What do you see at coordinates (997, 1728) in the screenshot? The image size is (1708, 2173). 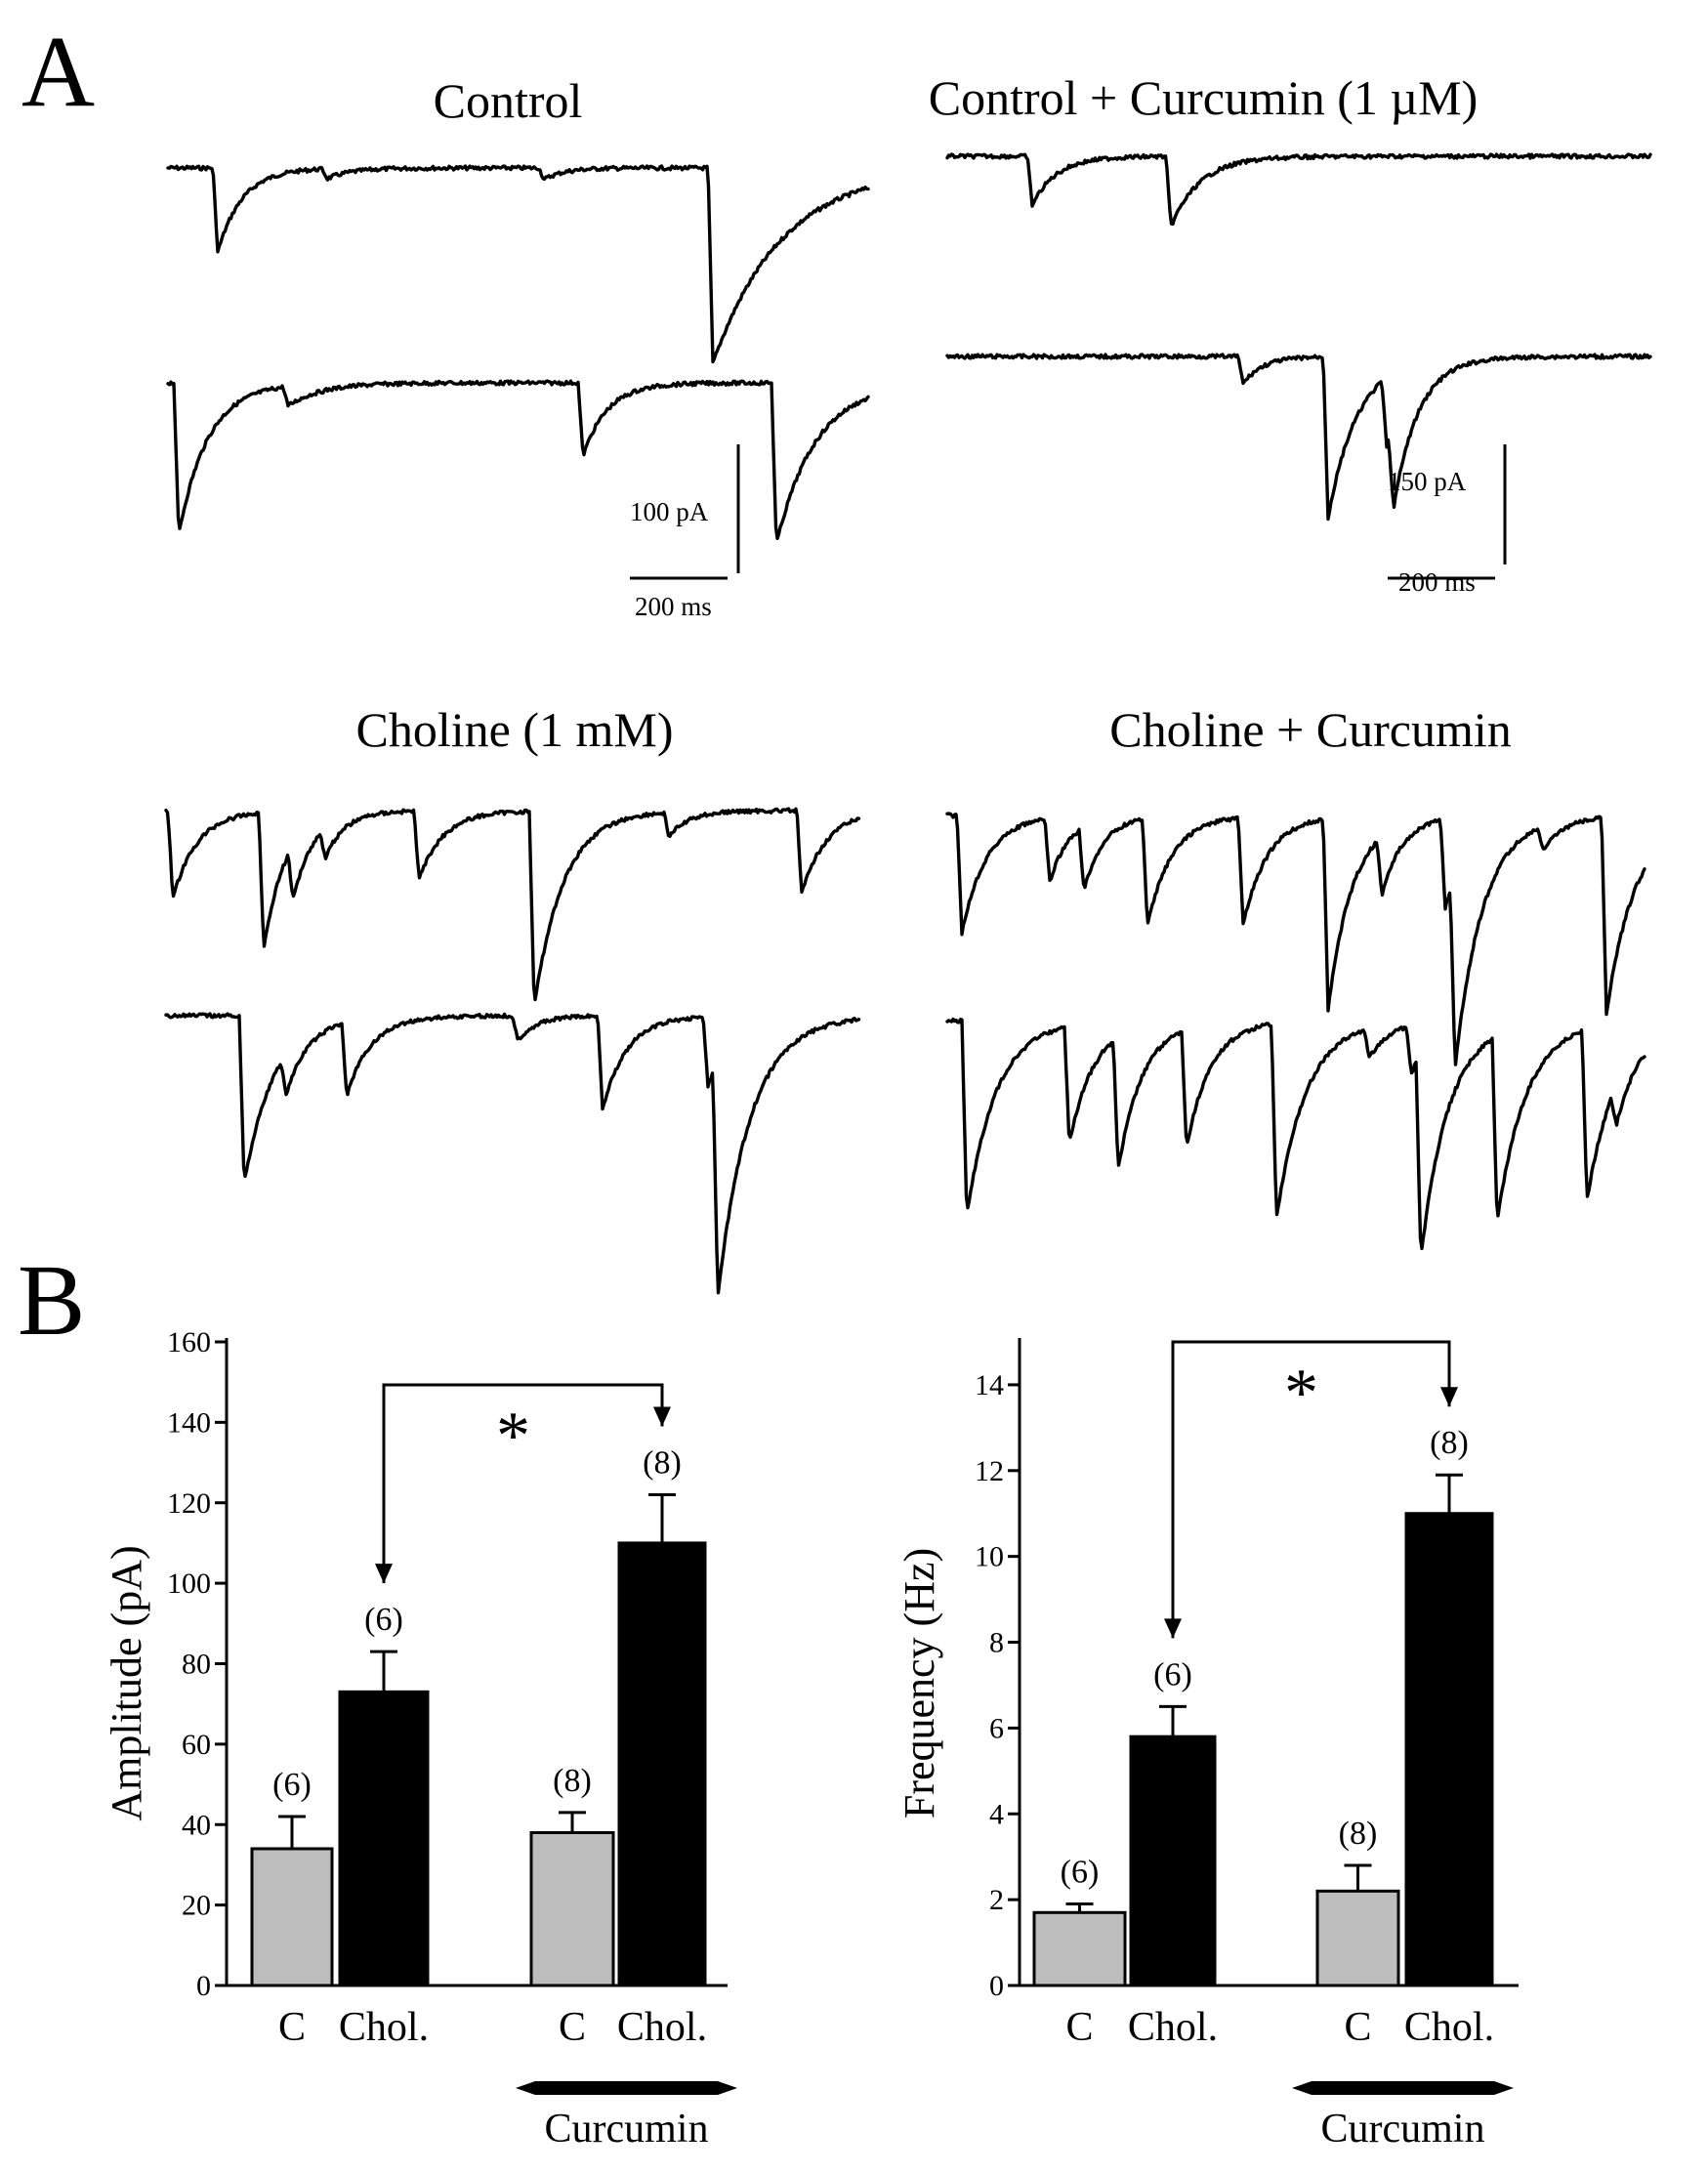 I see `y-tick-label: 6` at bounding box center [997, 1728].